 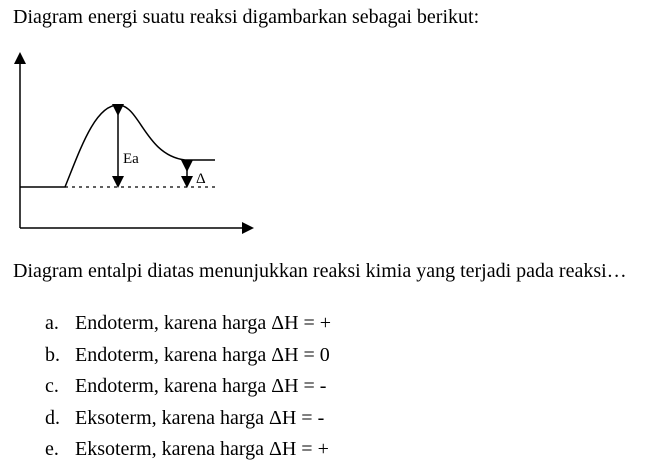 What do you see at coordinates (202, 354) in the screenshot?
I see `option-text: Endoterm, karena harga ΔH = 0` at bounding box center [202, 354].